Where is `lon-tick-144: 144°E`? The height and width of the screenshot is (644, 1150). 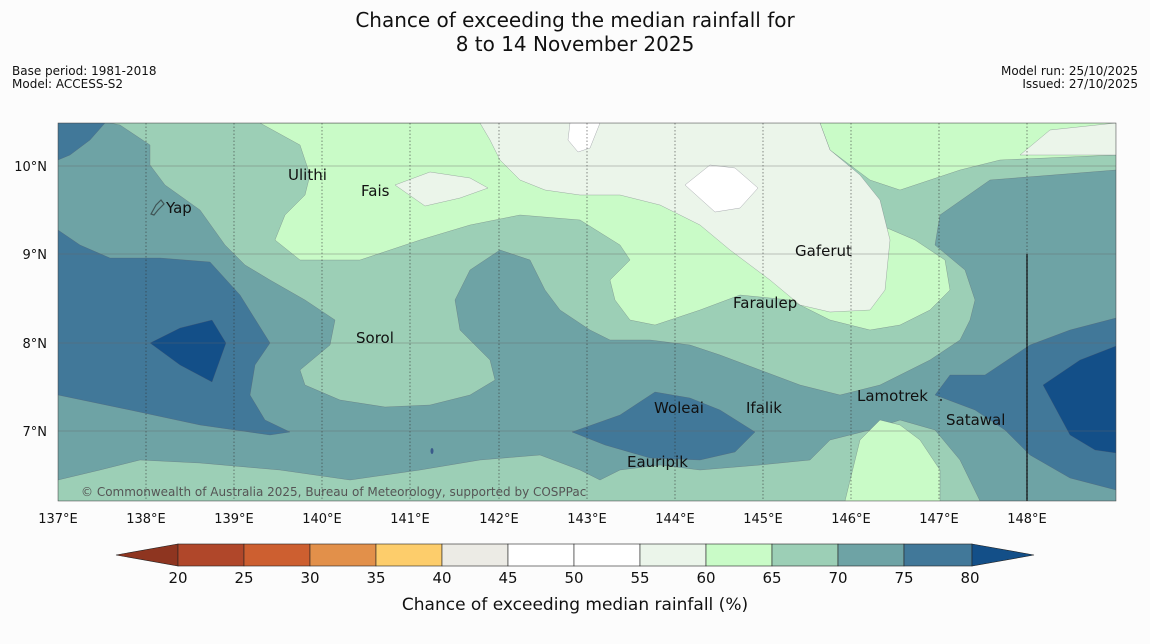 lon-tick-144: 144°E is located at coordinates (675, 519).